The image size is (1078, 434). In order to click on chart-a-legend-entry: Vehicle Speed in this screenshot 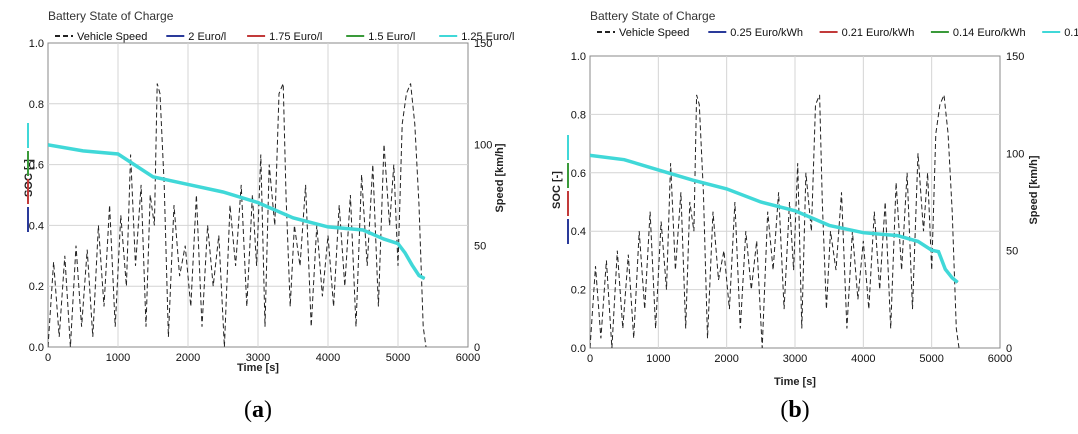, I will do `click(101, 37)`.